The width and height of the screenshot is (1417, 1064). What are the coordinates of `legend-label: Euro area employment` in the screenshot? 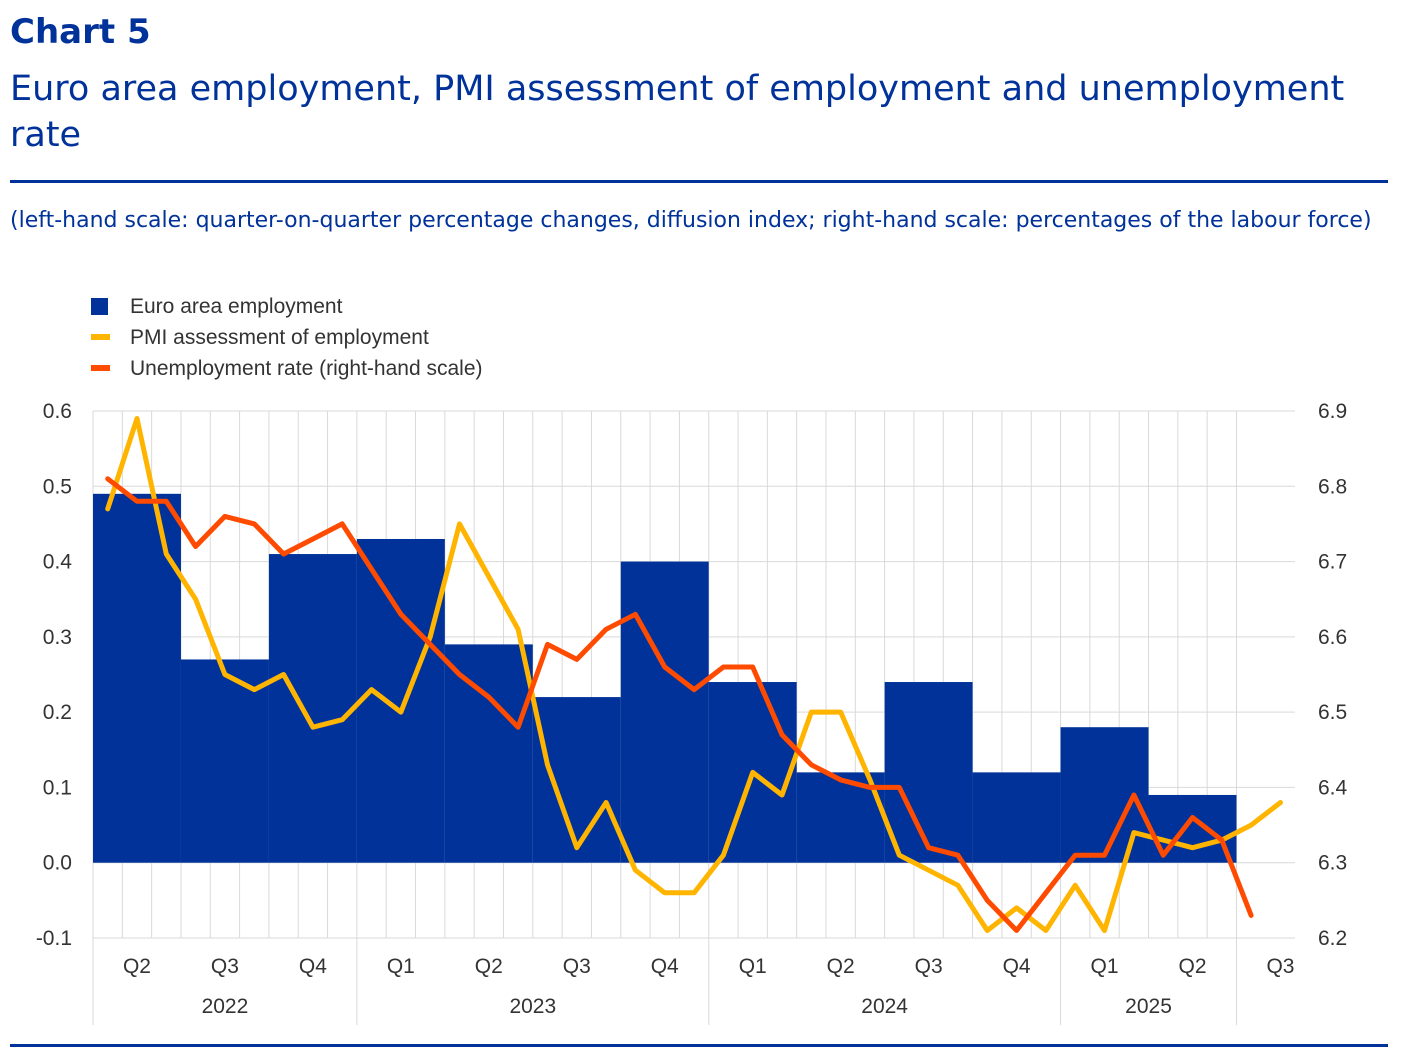 It's located at (236, 306).